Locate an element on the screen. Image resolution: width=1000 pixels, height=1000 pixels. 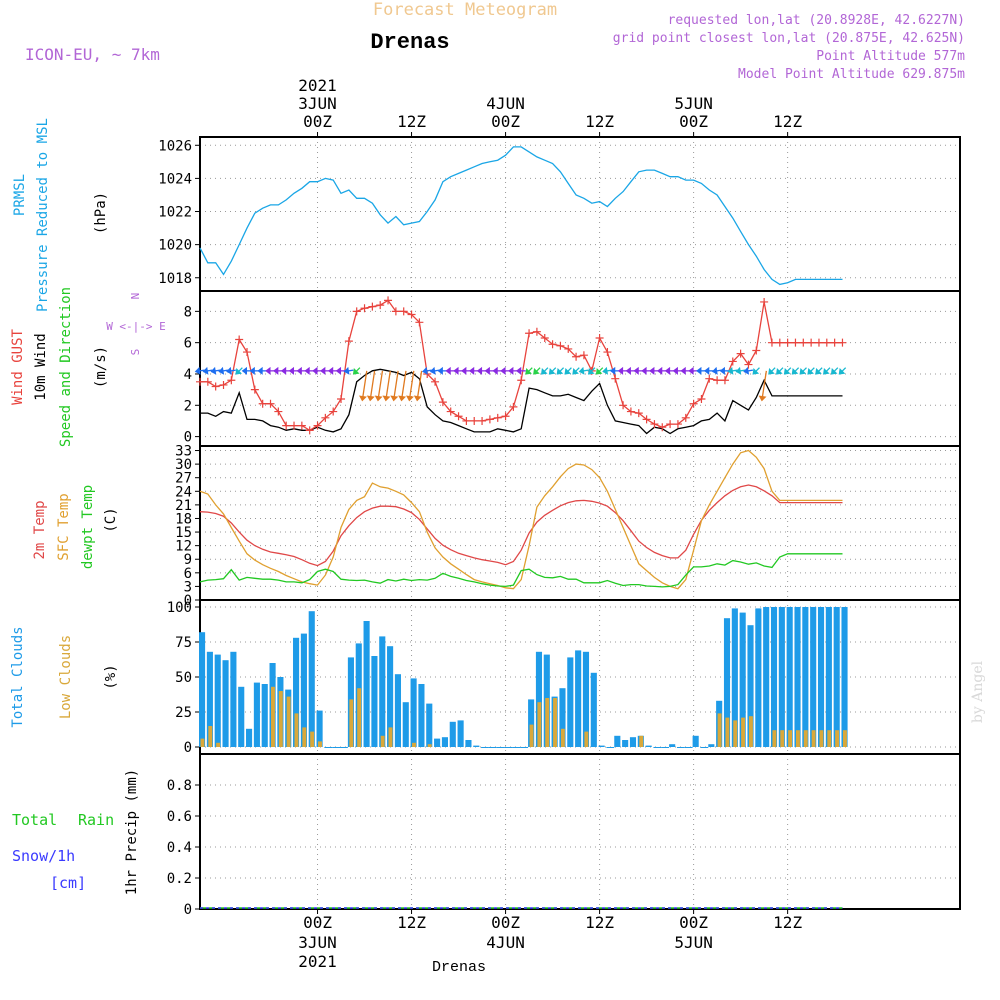
footer-station: Drenas is located at coordinates (459, 967).